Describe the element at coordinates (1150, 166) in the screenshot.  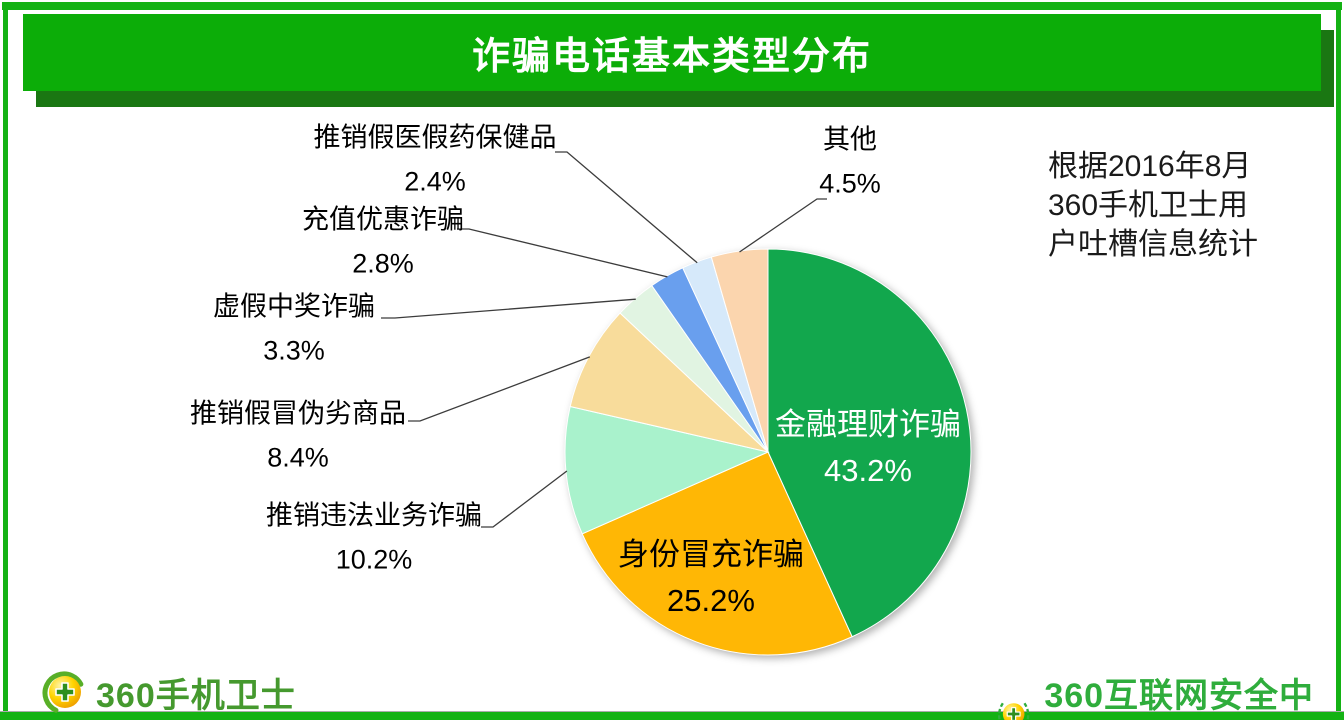
I see `source-note-line: 根据2016年8月` at that location.